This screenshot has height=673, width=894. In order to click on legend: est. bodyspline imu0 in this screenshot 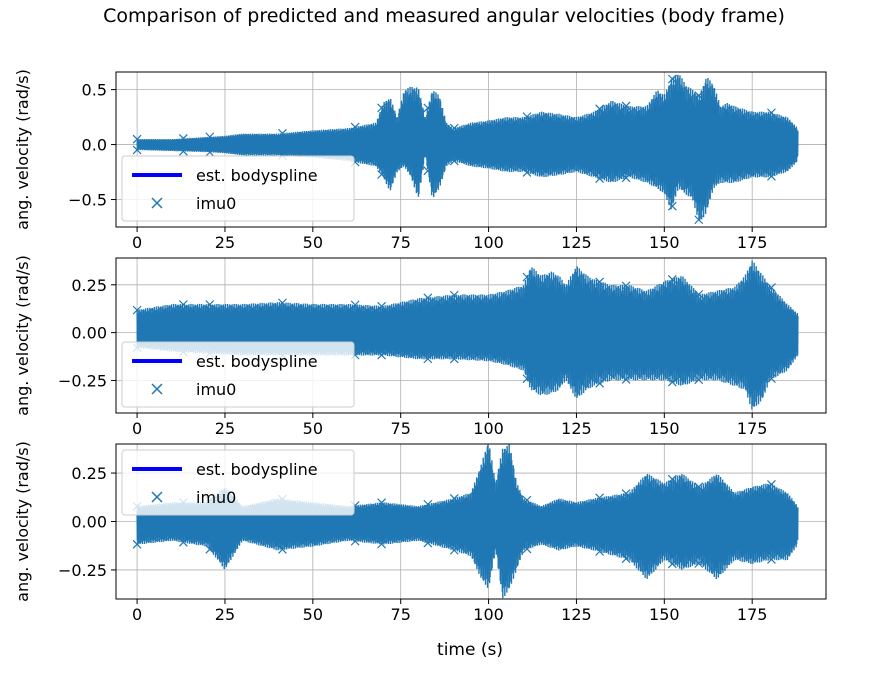, I will do `click(238, 374)`.